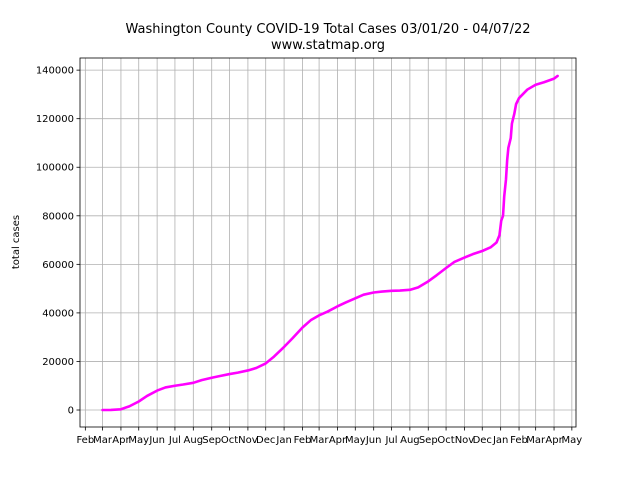 This screenshot has height=480, width=640. I want to click on y-tick-label: 100000, so click(55, 168).